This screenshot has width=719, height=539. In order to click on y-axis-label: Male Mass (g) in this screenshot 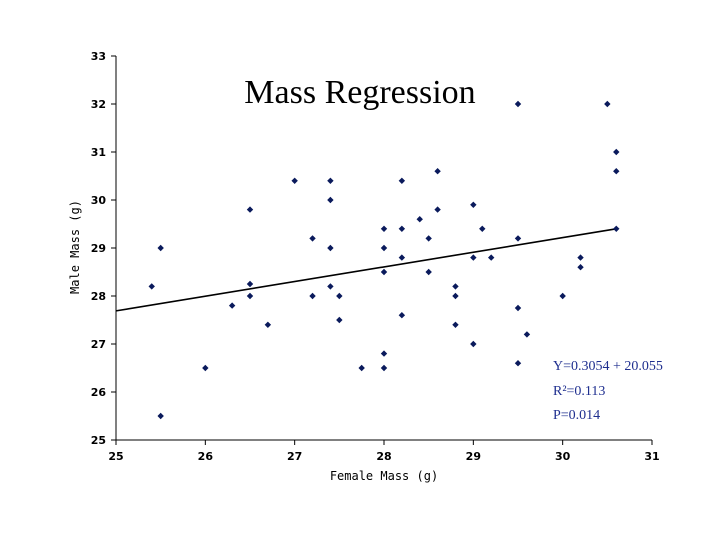, I will do `click(75, 247)`.